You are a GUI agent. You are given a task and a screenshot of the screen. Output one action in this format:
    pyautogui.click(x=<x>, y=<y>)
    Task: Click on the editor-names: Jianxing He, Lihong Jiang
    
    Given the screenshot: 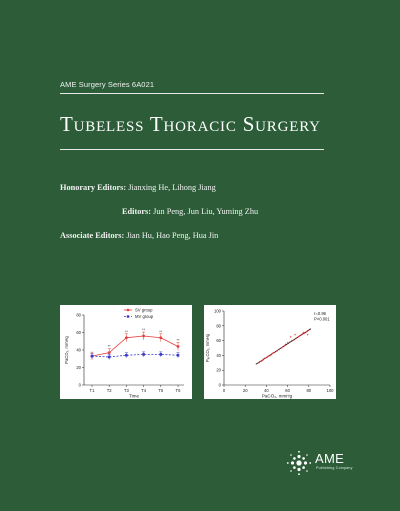 What is the action you would take?
    pyautogui.click(x=172, y=187)
    